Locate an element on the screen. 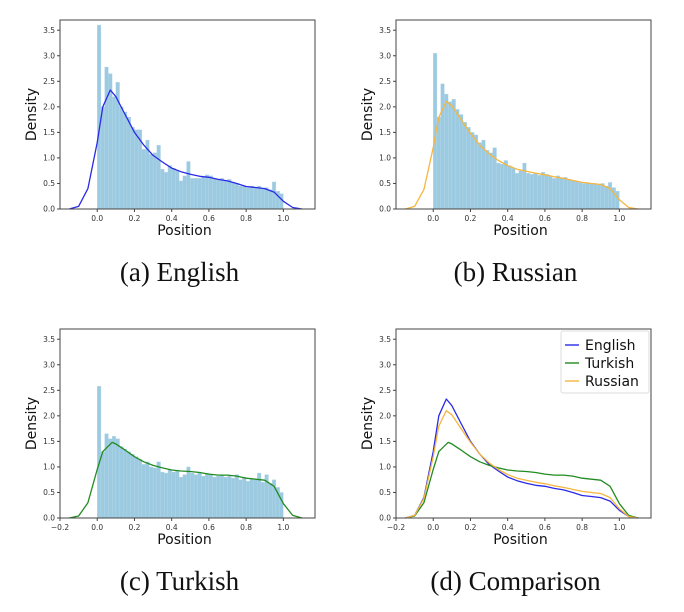  kde-line-english is located at coordinates (186, 149).